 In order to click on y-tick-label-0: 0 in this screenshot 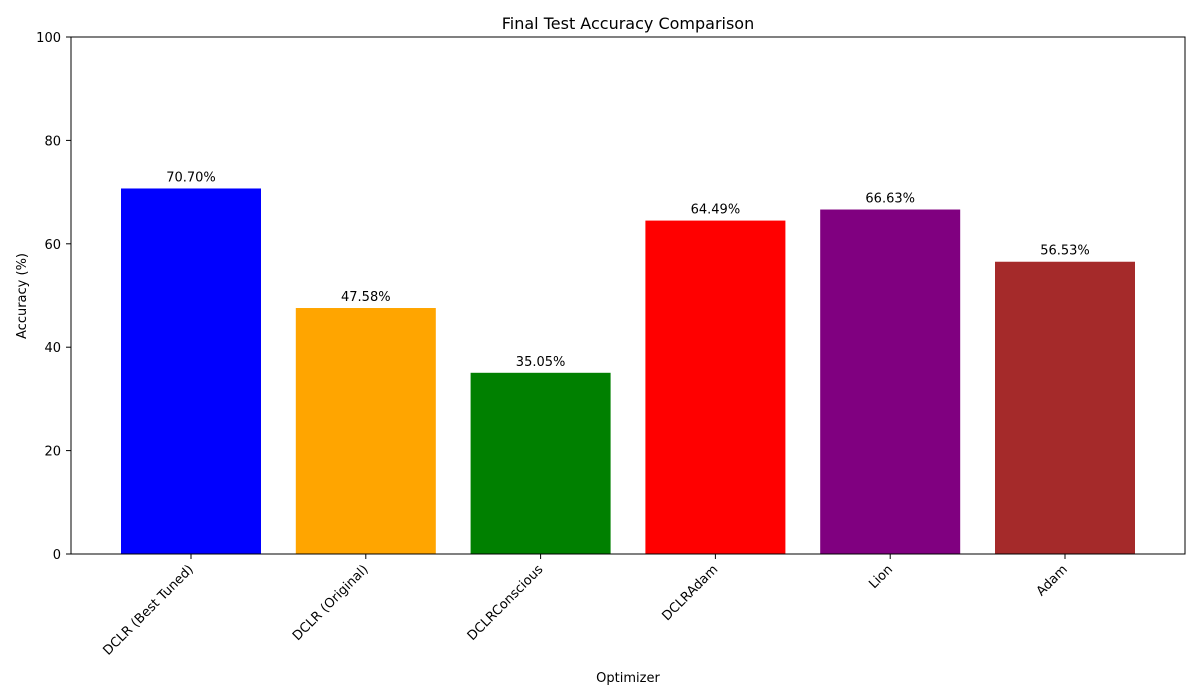, I will do `click(57, 555)`.